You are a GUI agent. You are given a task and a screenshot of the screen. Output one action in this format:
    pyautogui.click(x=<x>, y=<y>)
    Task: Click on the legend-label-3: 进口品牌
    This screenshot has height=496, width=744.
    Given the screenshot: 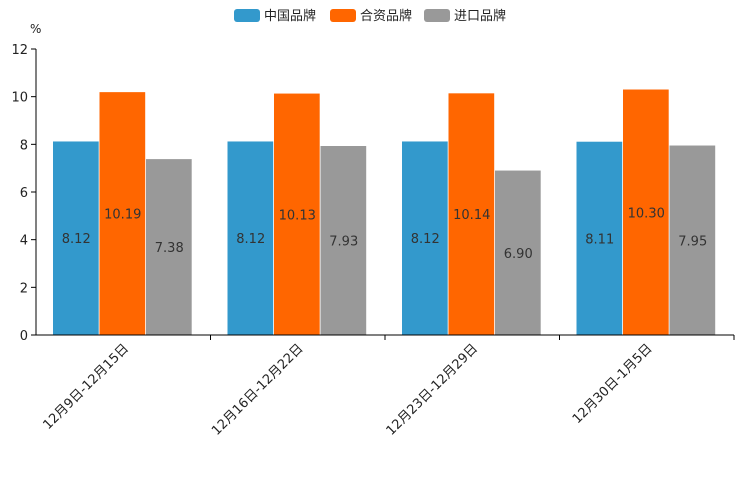 What is the action you would take?
    pyautogui.click(x=480, y=16)
    